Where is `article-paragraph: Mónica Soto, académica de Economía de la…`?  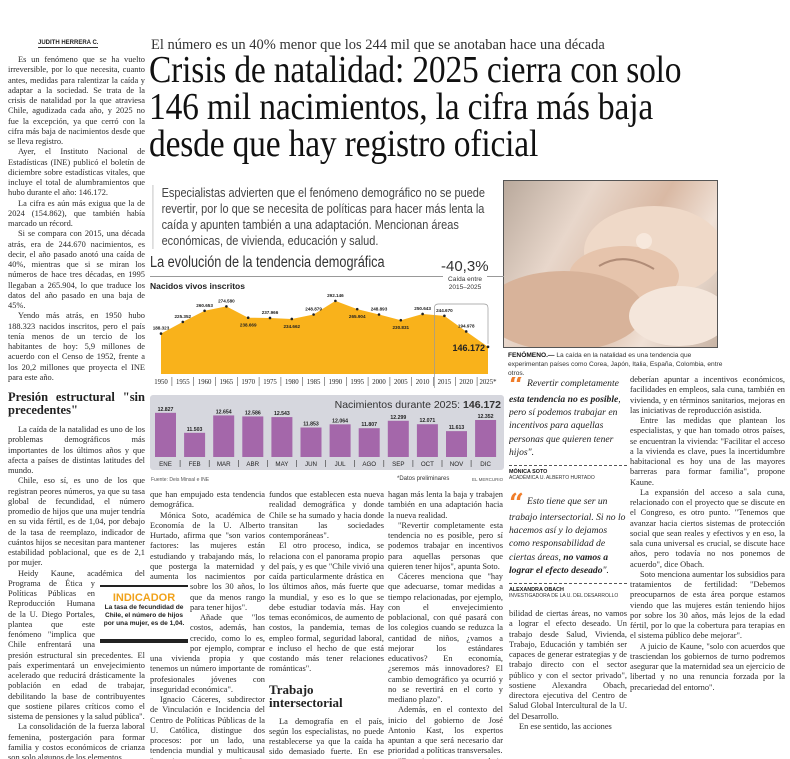
article-paragraph: Mónica Soto, académica de Economía de la… is located at coordinates (207, 561).